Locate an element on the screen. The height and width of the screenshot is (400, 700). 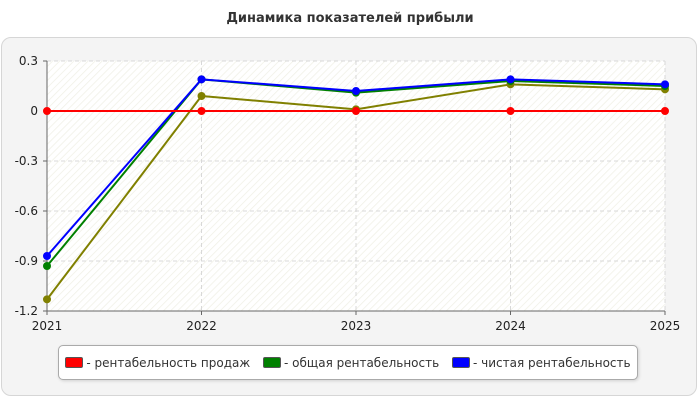
legend-swatch-green is located at coordinates (272, 362).